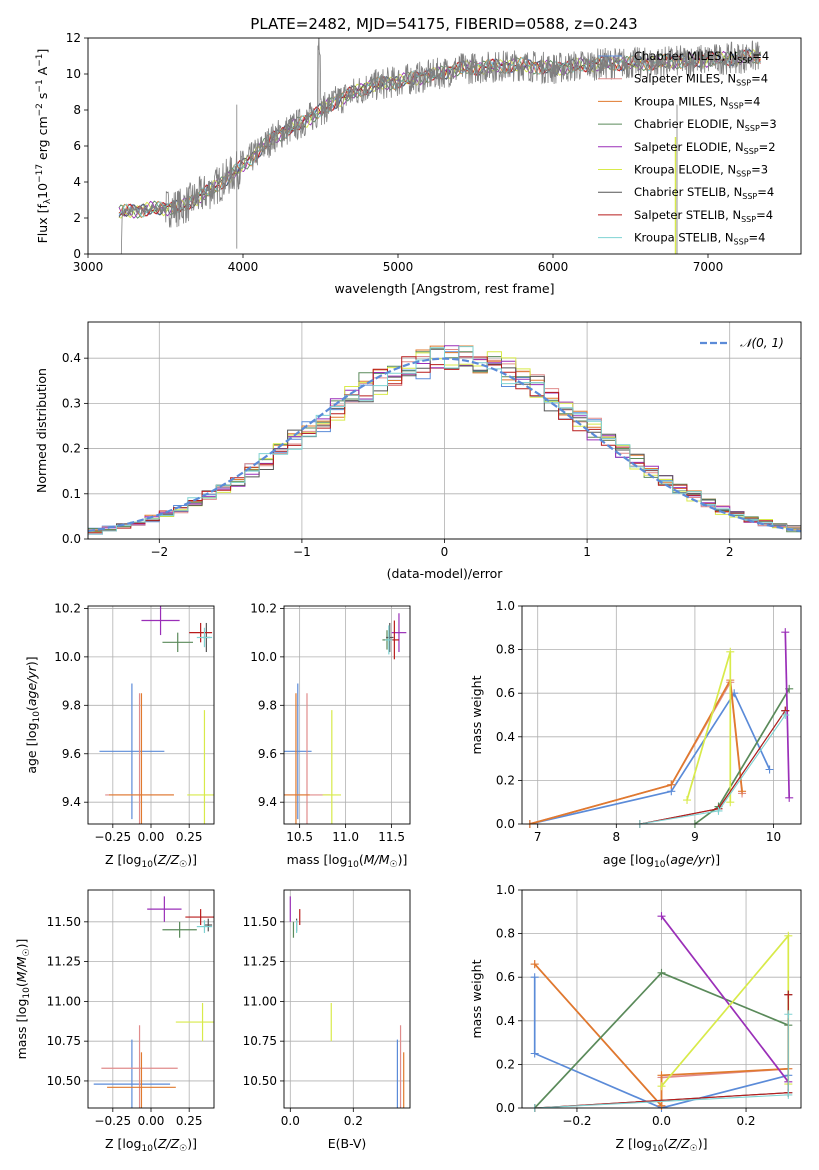 The width and height of the screenshot is (819, 1170). I want to click on legend-label-kroupa-elodie: Kroupa ELODIE, NSSP=3, so click(701, 171).